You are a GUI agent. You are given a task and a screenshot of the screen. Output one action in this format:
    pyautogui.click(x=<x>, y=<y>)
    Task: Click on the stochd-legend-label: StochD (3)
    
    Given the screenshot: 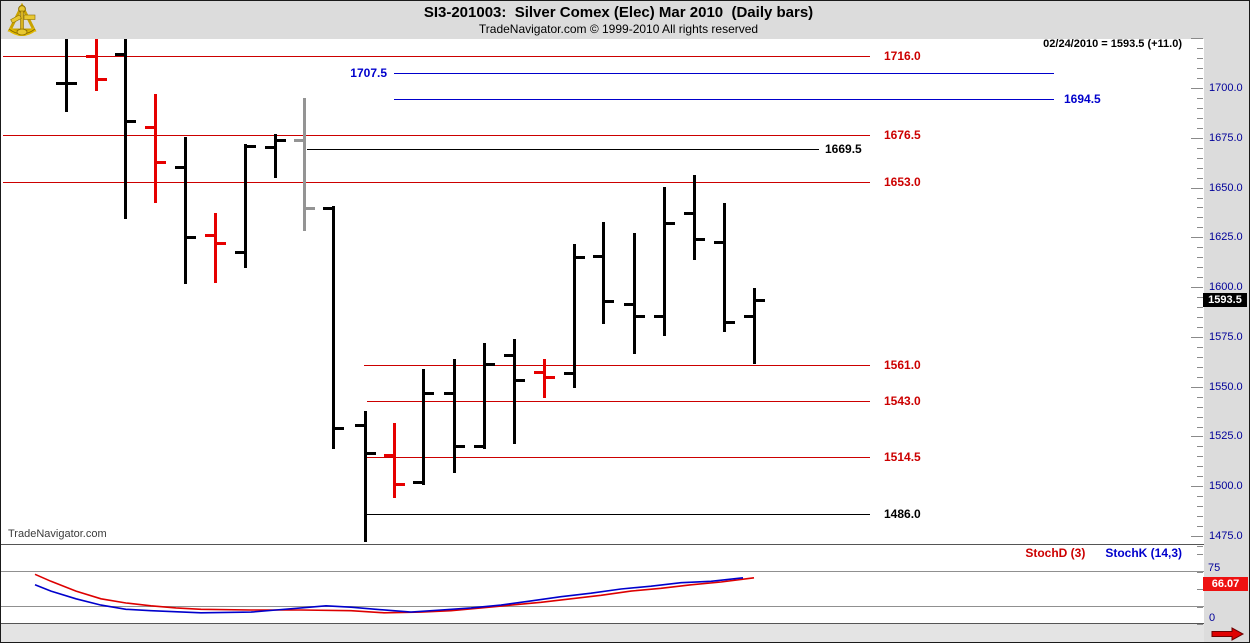 What is the action you would take?
    pyautogui.click(x=1055, y=553)
    